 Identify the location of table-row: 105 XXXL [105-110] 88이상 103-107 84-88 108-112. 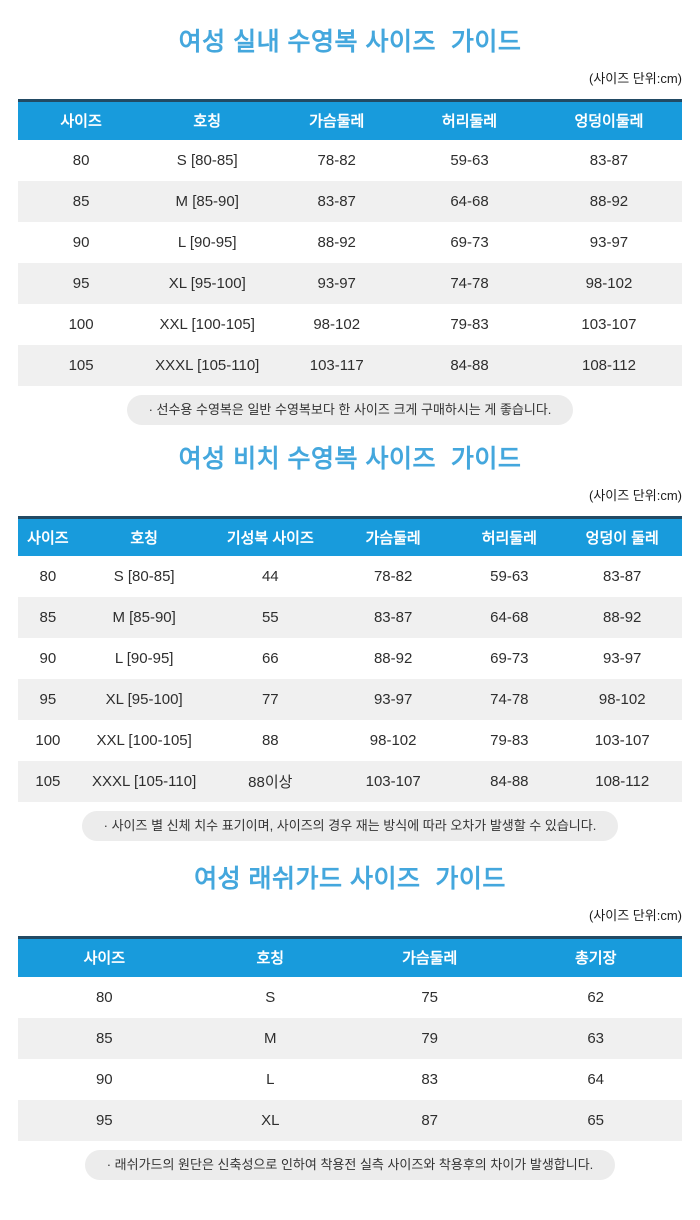
(350, 781).